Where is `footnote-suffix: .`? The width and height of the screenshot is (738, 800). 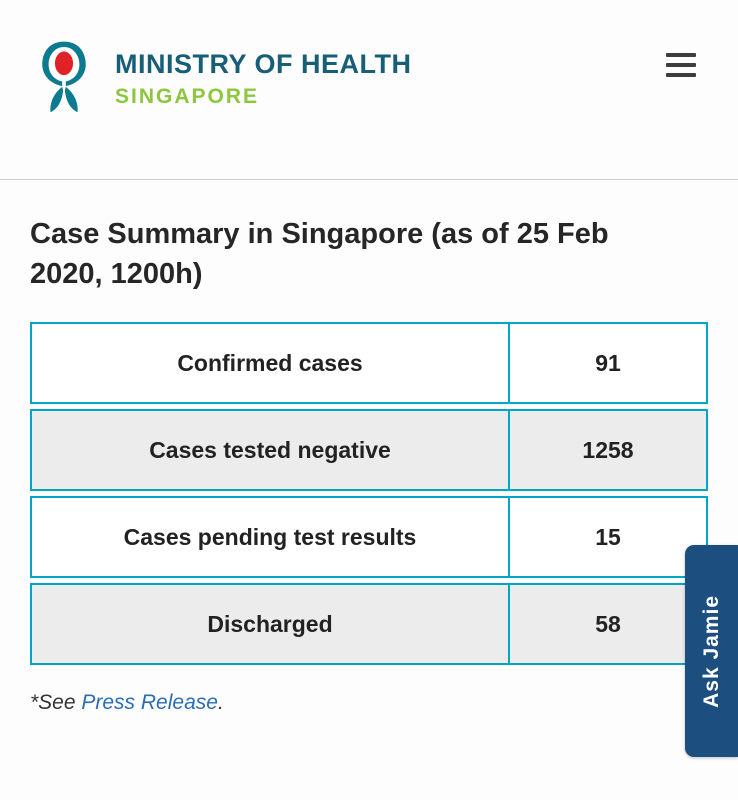
footnote-suffix: . is located at coordinates (220, 703).